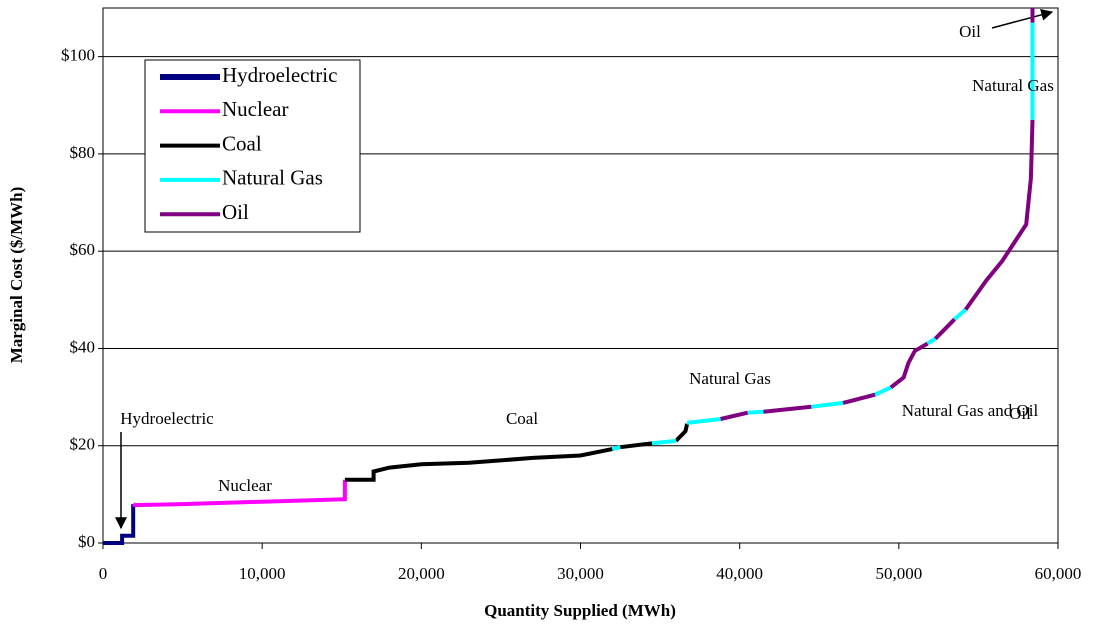 The image size is (1120, 632). Describe the element at coordinates (167, 418) in the screenshot. I see `annotation: Hydroelectric` at that location.